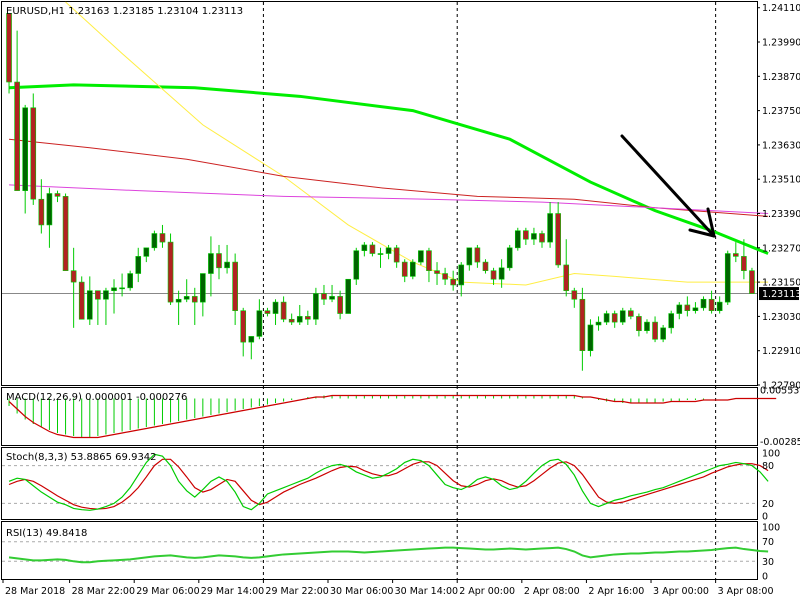 The height and width of the screenshot is (600, 800). Describe the element at coordinates (781, 214) in the screenshot. I see `price-tick-label: 1.23390` at that location.